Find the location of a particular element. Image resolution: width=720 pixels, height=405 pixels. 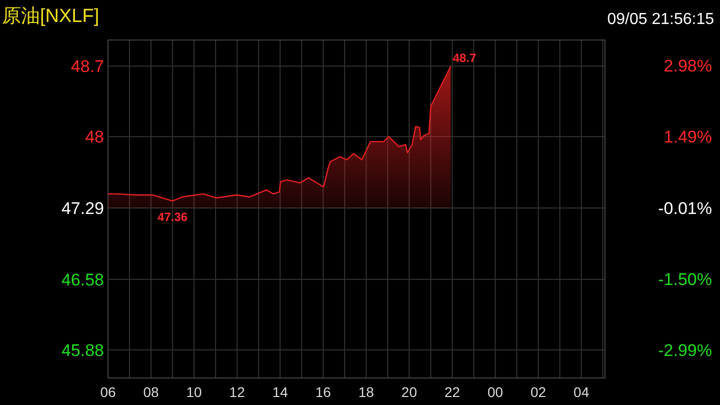

y2-tick-label: -0.01% is located at coordinates (685, 208).